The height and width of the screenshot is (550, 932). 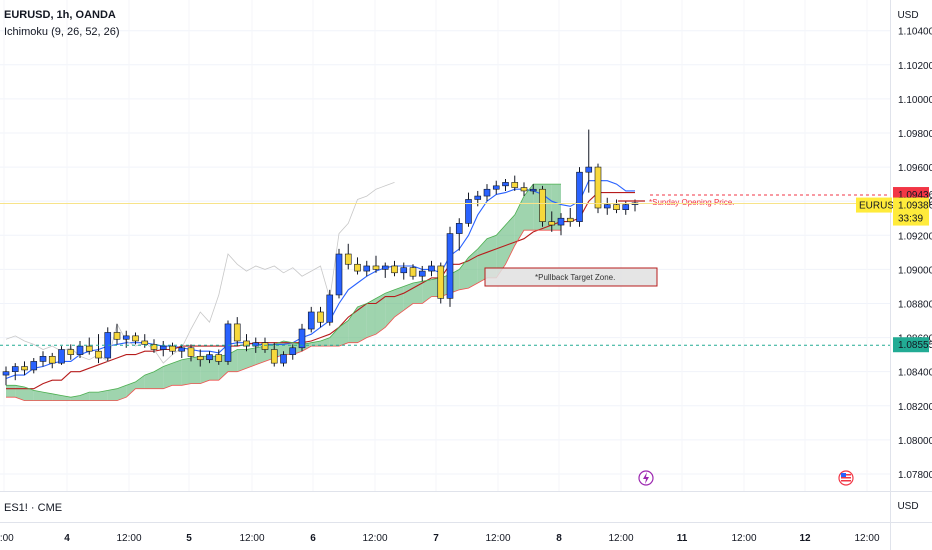 What do you see at coordinates (313, 538) in the screenshot?
I see `x-tick-label: 6` at bounding box center [313, 538].